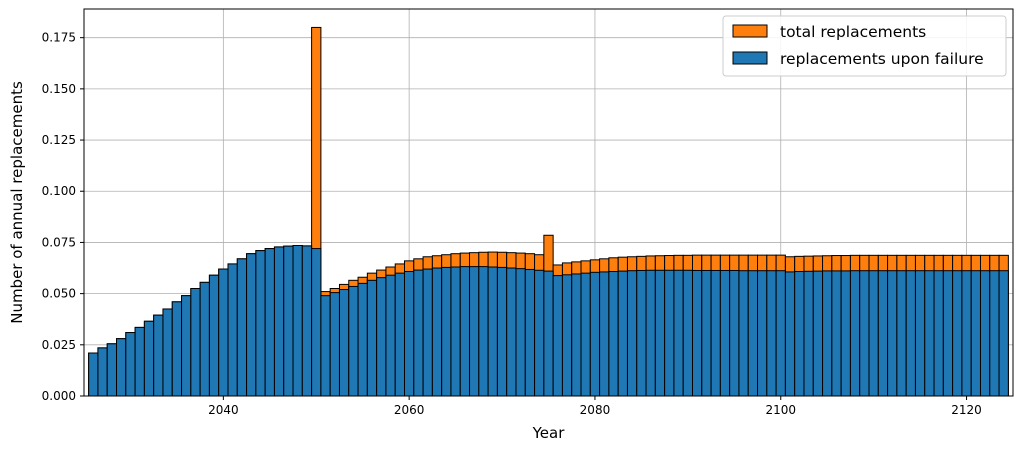  What do you see at coordinates (149, 358) in the screenshot?
I see `failure-bar-2032` at bounding box center [149, 358].